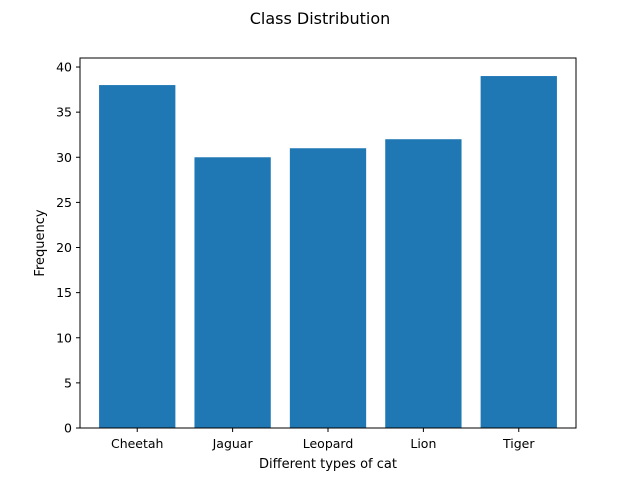 The width and height of the screenshot is (640, 480). Describe the element at coordinates (423, 443) in the screenshot. I see `x-tick-label: Lion` at that location.